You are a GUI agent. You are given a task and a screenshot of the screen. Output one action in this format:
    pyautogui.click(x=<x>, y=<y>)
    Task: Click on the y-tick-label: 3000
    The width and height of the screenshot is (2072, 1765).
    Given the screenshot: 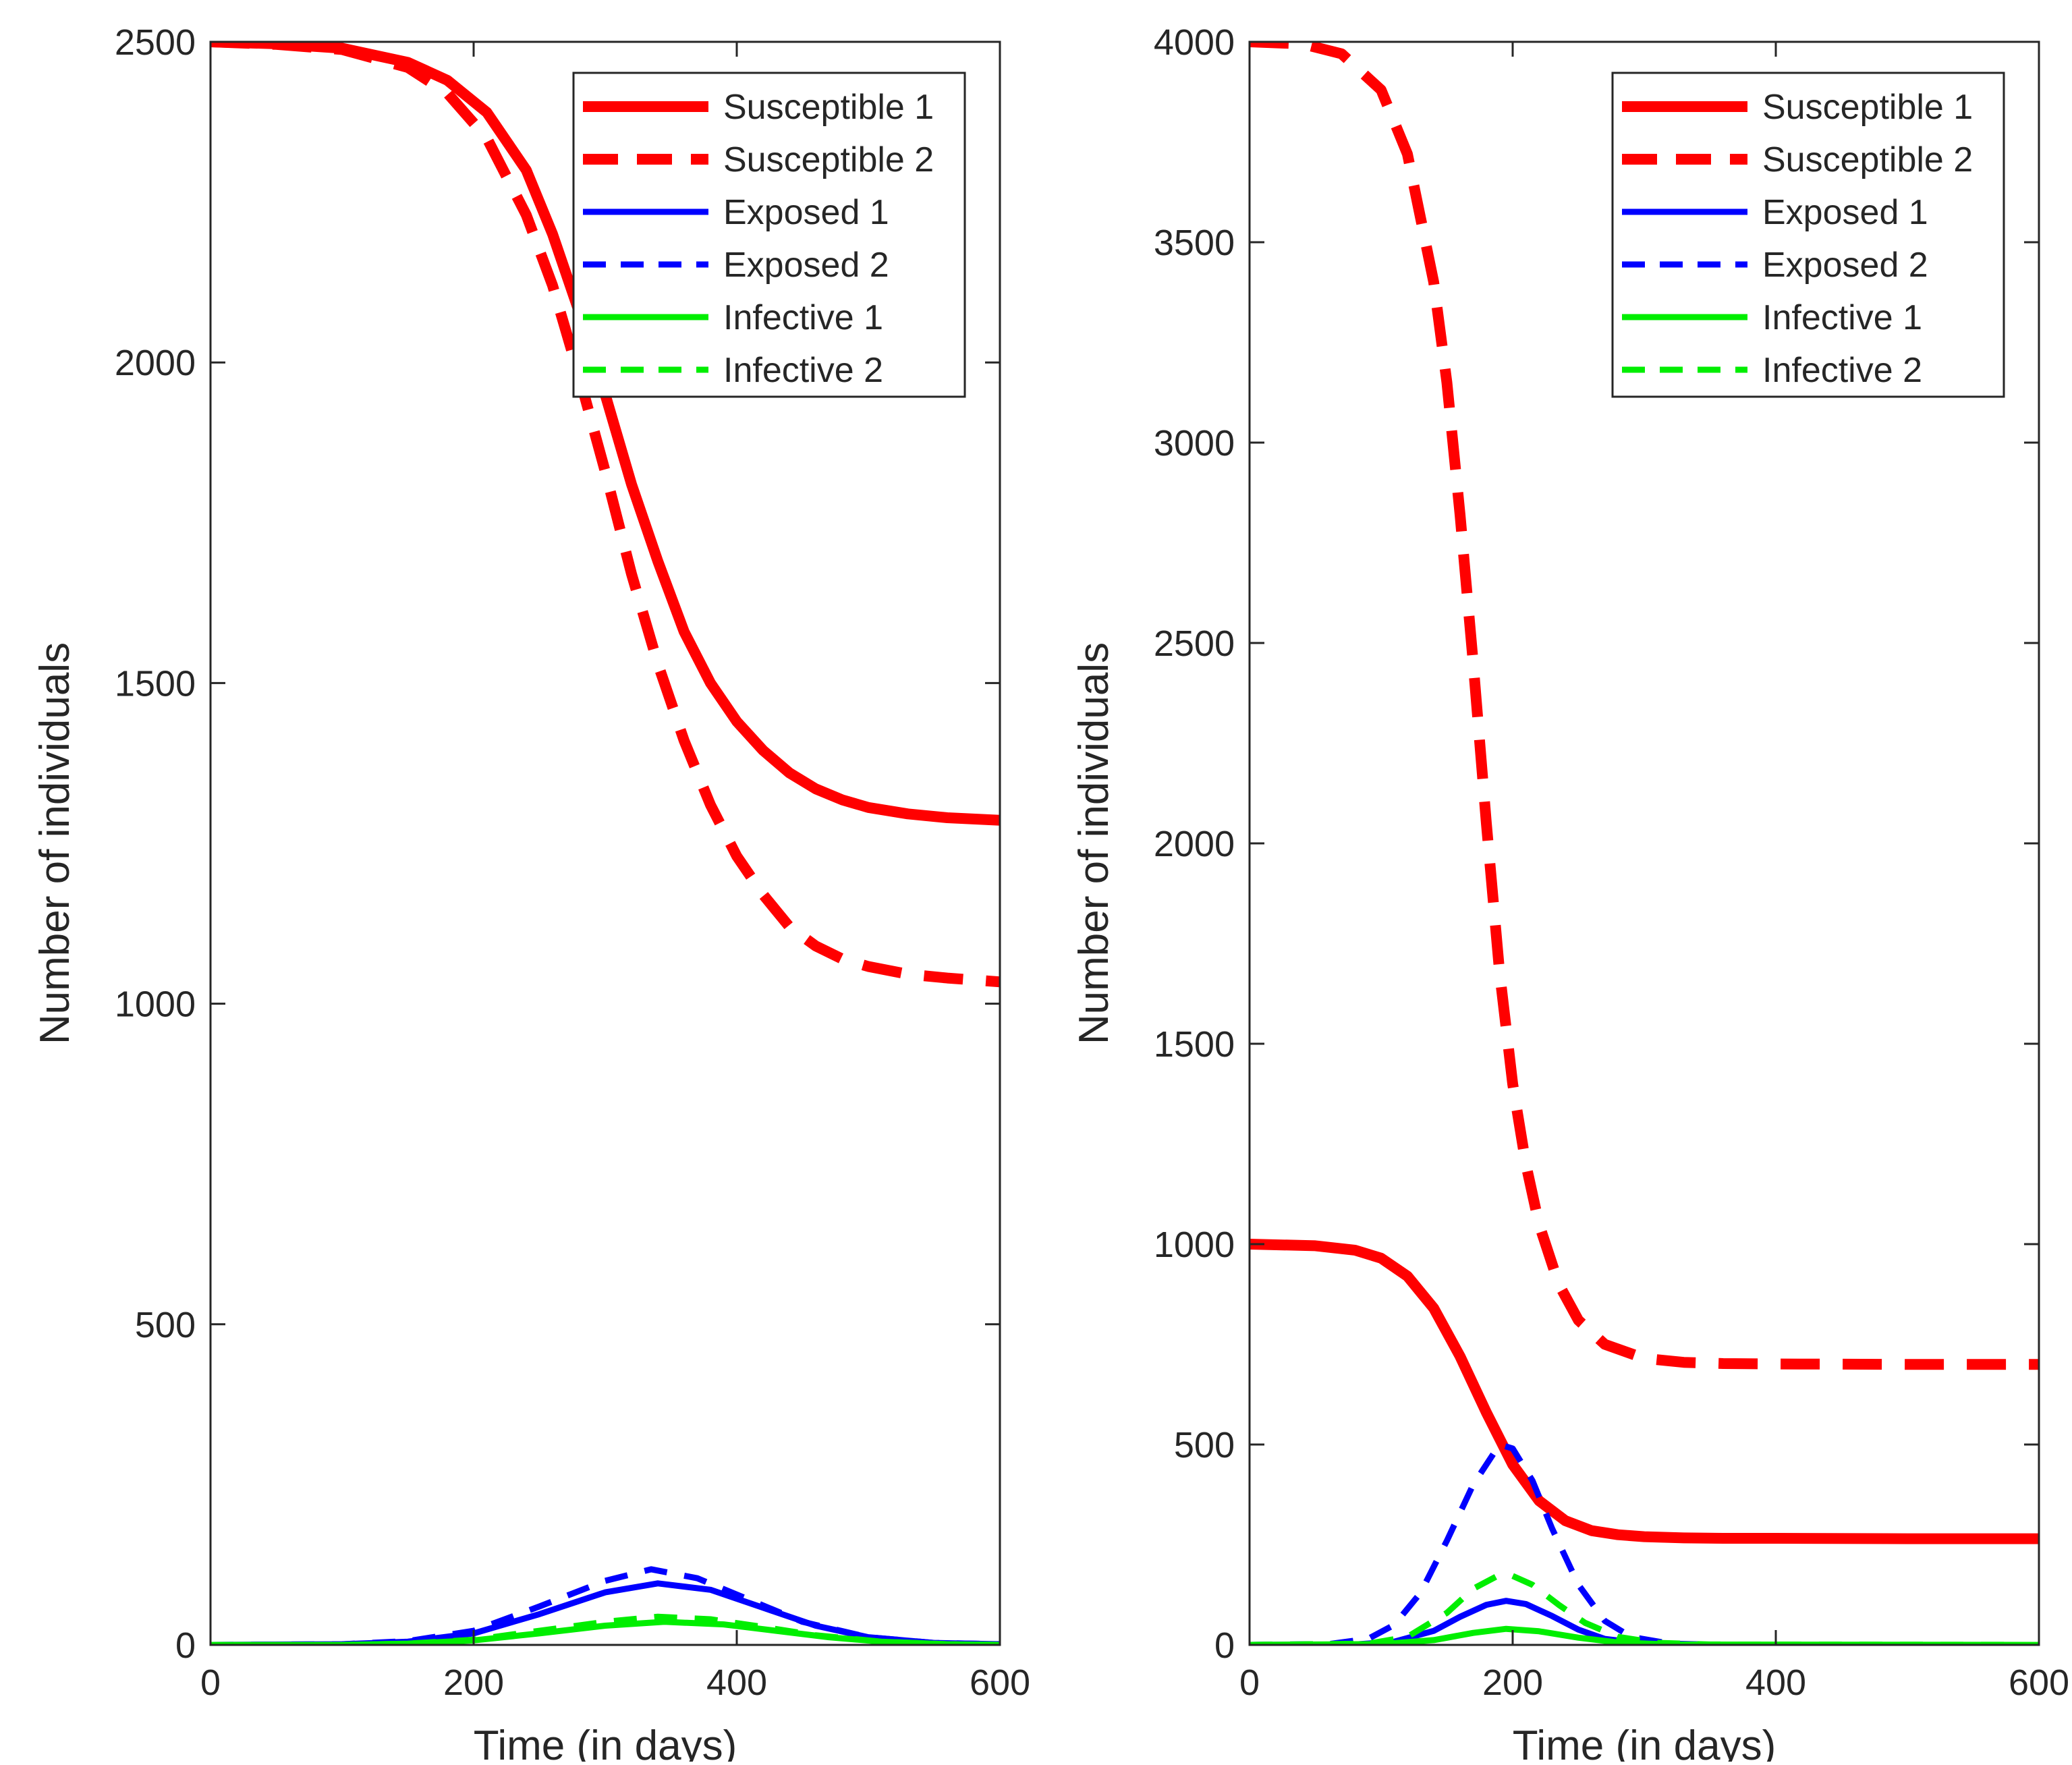 What is the action you would take?
    pyautogui.click(x=1194, y=443)
    